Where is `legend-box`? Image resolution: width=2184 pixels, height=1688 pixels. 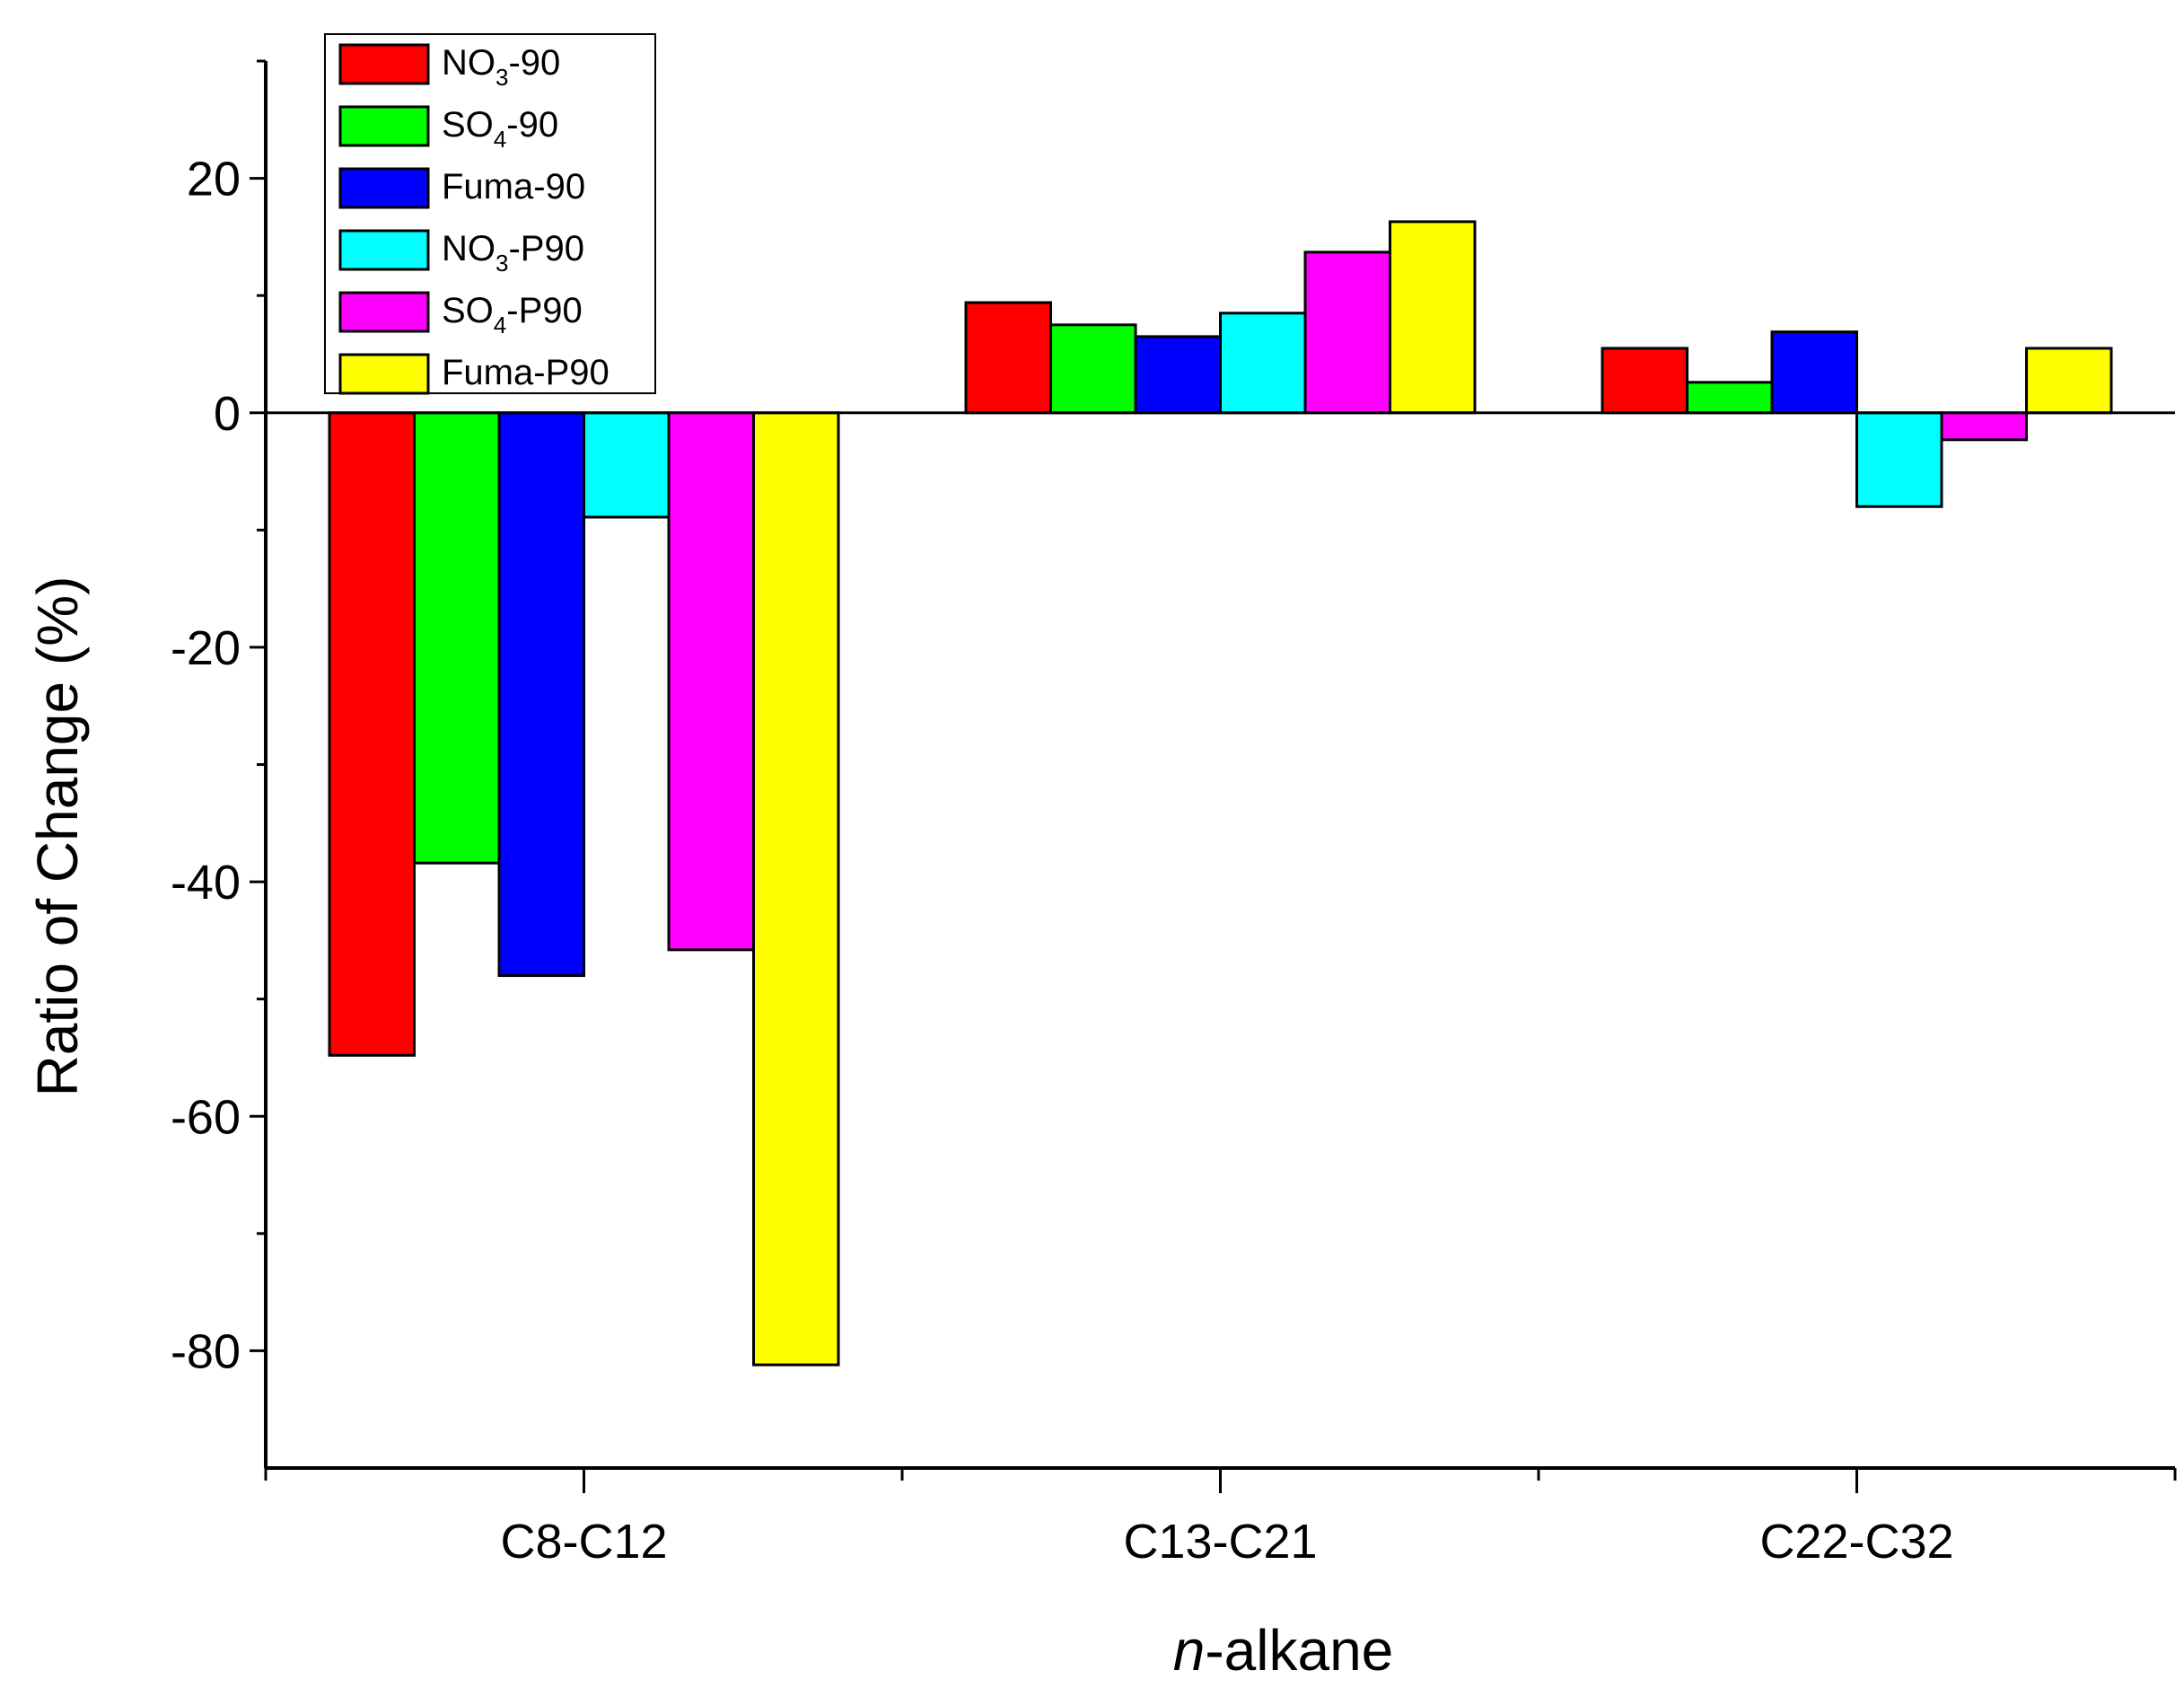 legend-box is located at coordinates (490, 213).